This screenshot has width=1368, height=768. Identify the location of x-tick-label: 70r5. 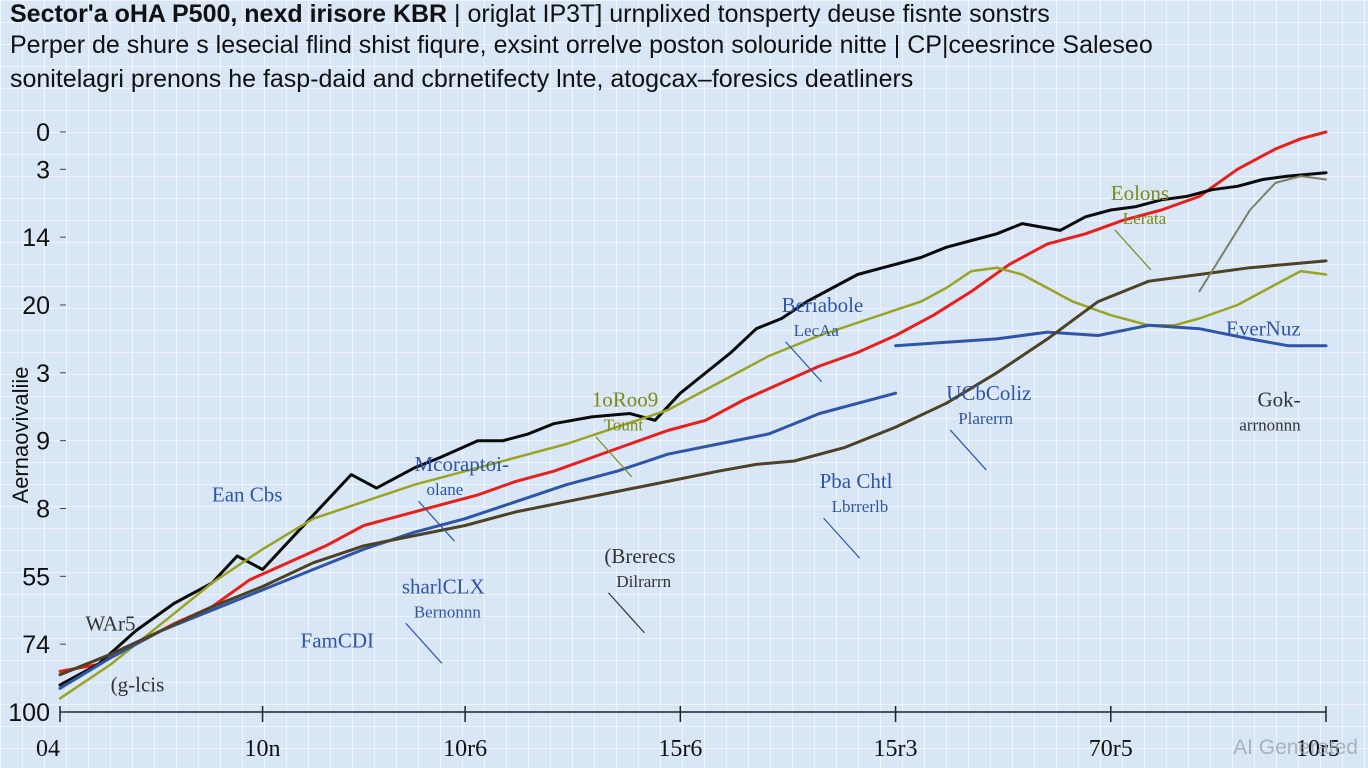
(1111, 749).